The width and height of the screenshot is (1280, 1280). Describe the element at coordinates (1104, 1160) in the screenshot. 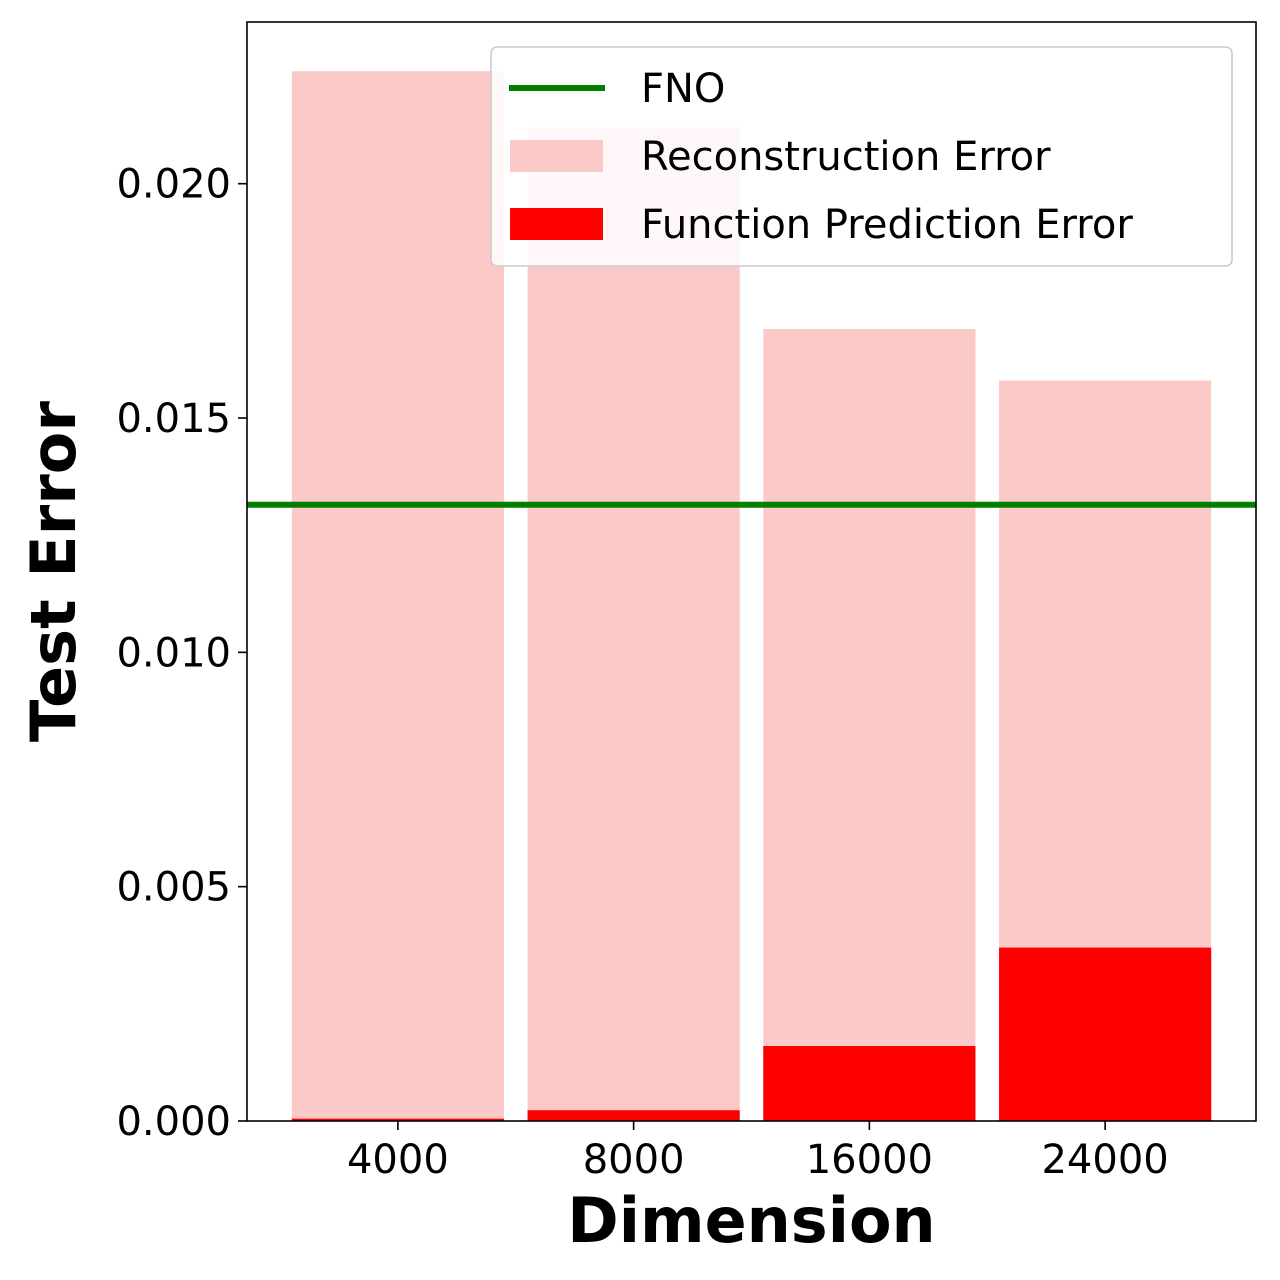

I see `x-tick-label: 24000` at that location.